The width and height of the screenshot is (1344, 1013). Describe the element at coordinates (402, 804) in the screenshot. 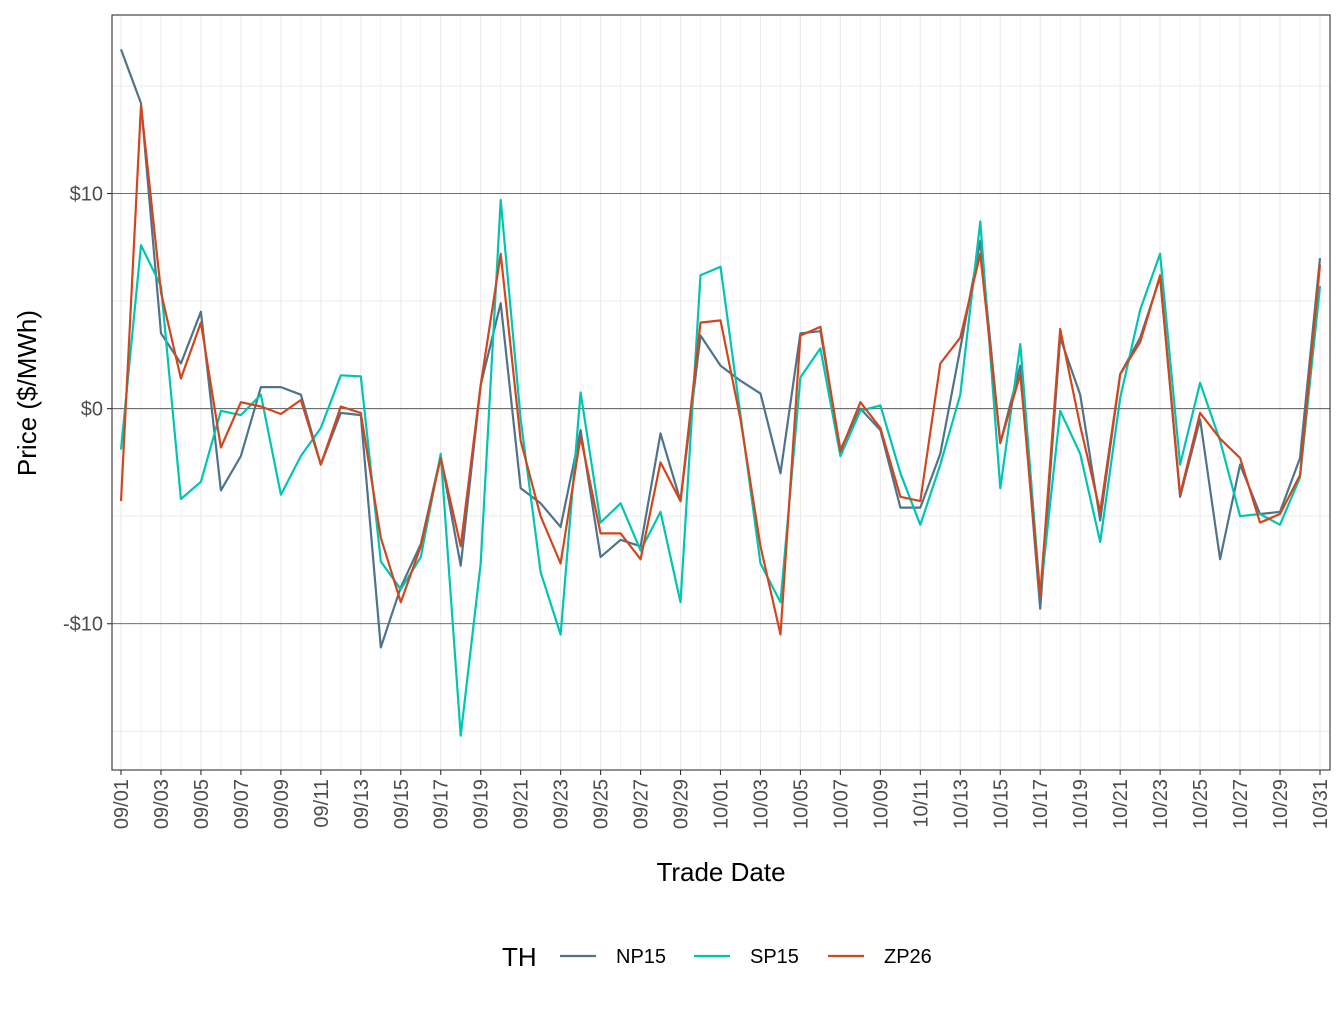

I see `x-tick-label: 09/15` at that location.